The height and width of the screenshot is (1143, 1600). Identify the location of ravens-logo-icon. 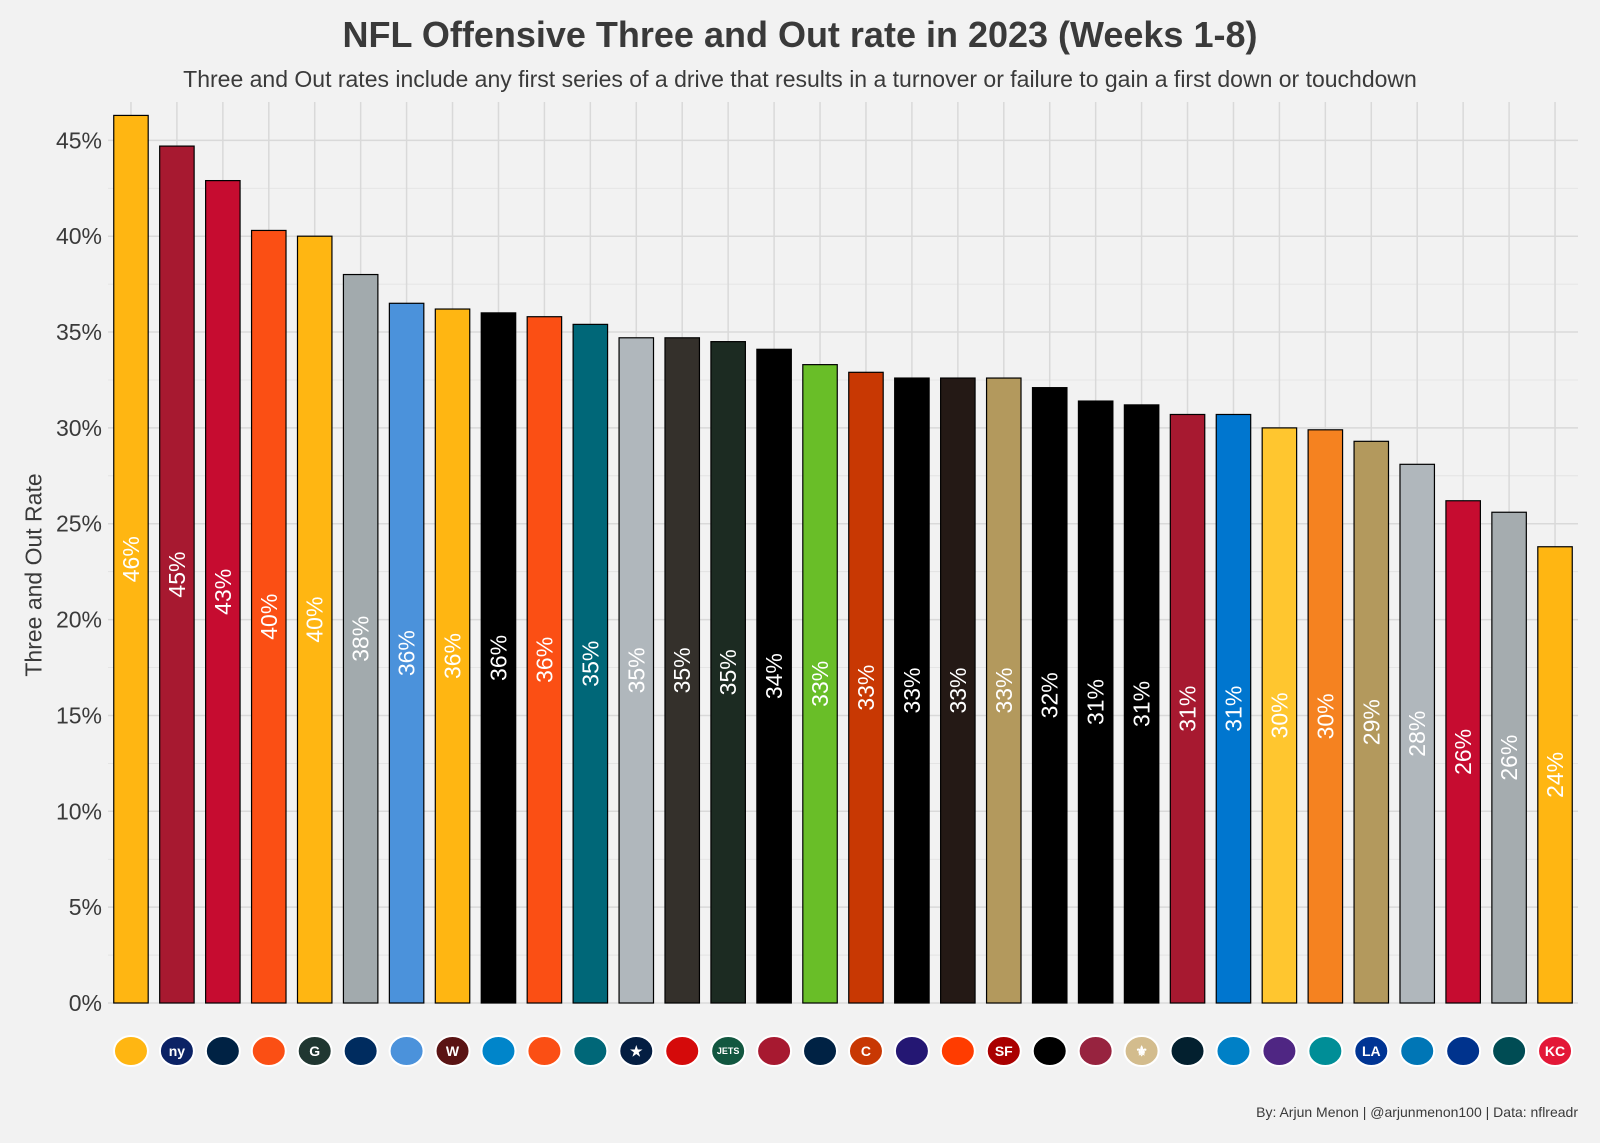
(911, 1051).